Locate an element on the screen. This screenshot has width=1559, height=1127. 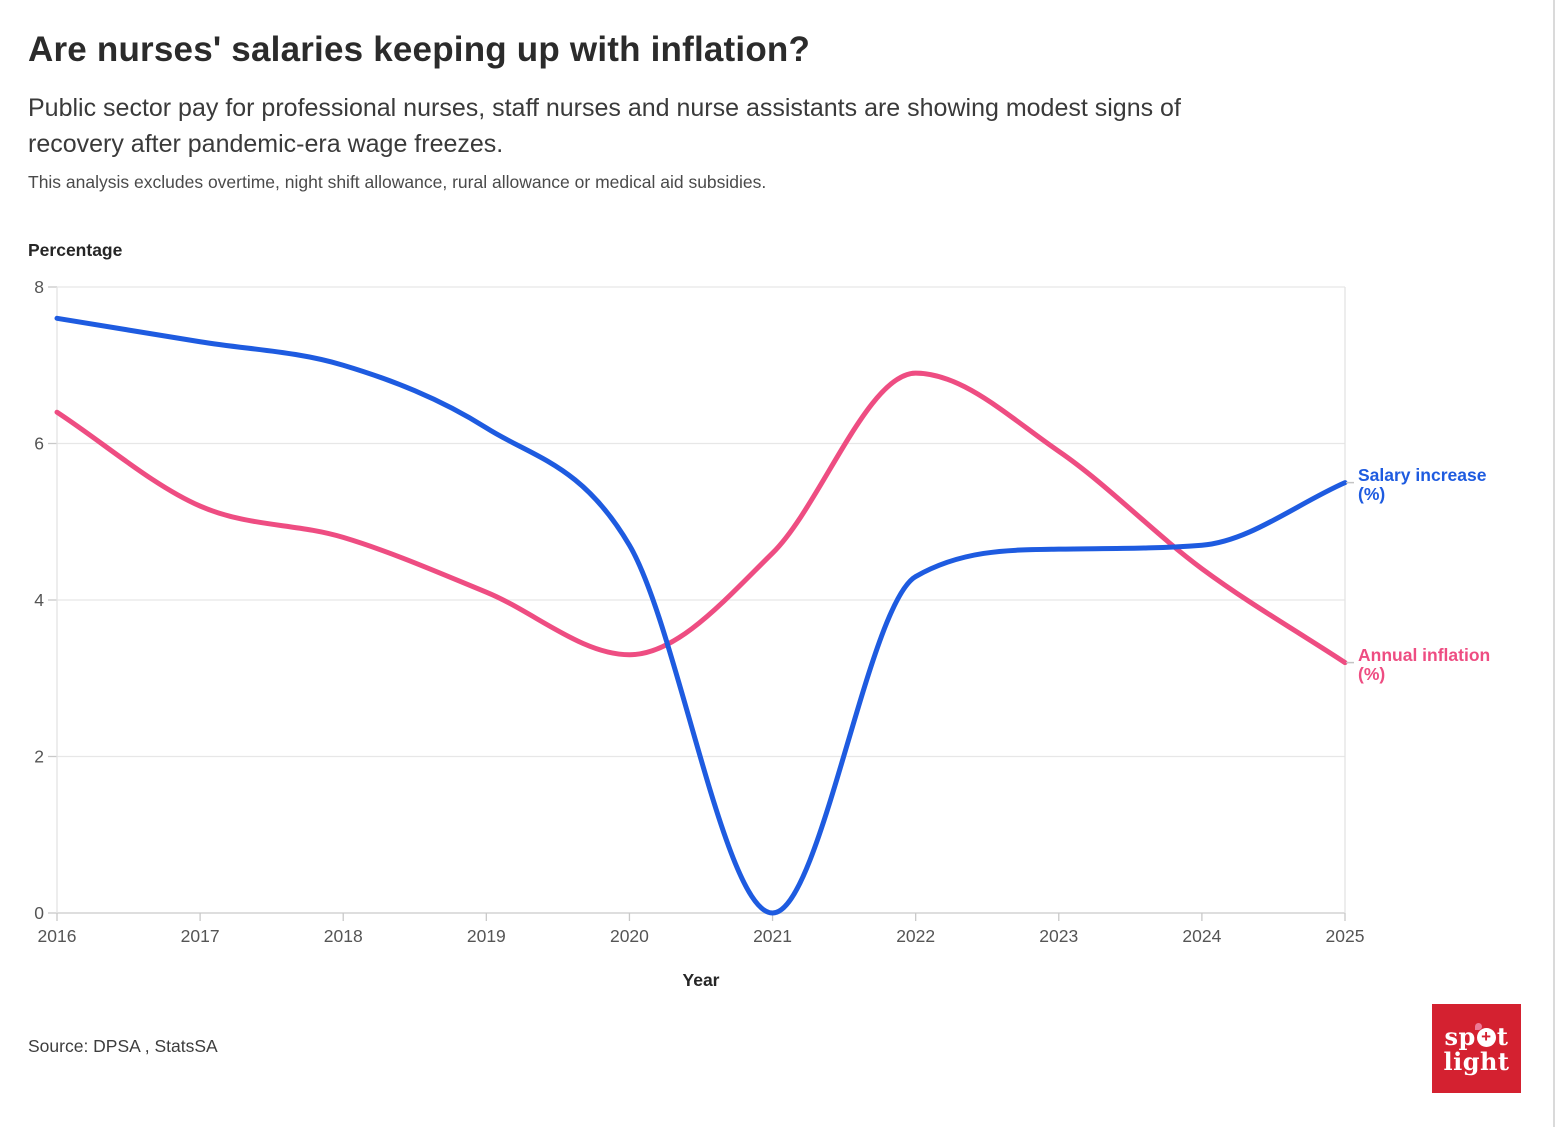
x-tick-label: 2020 is located at coordinates (629, 936).